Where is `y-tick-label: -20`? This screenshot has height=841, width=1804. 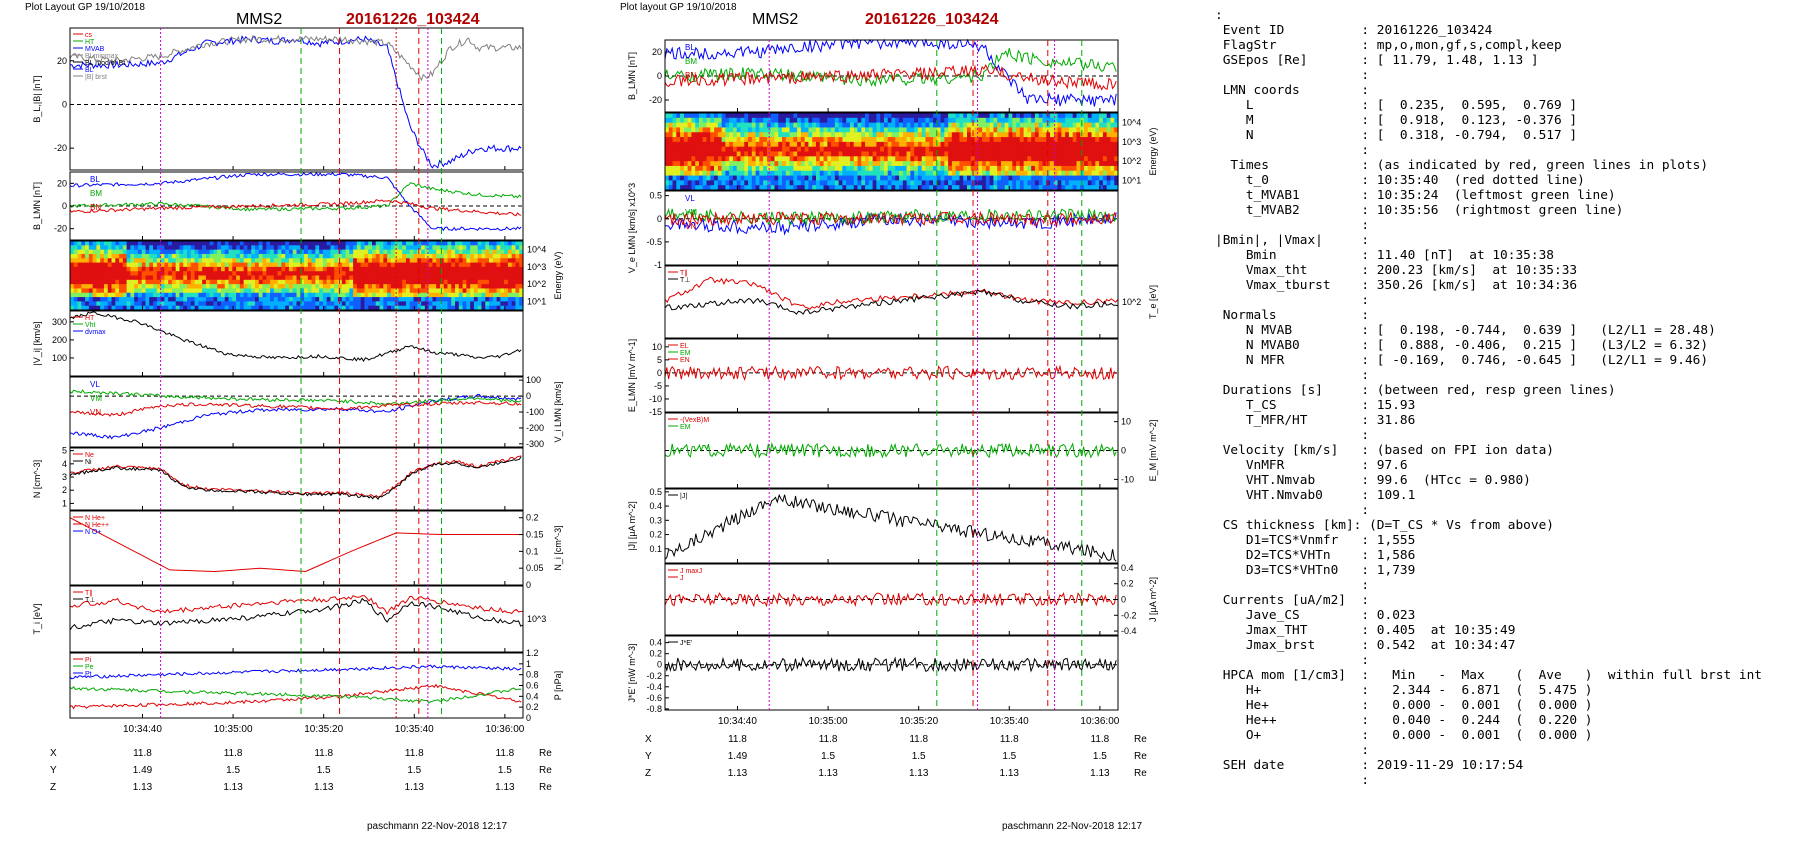
y-tick-label: -20 is located at coordinates (60, 229).